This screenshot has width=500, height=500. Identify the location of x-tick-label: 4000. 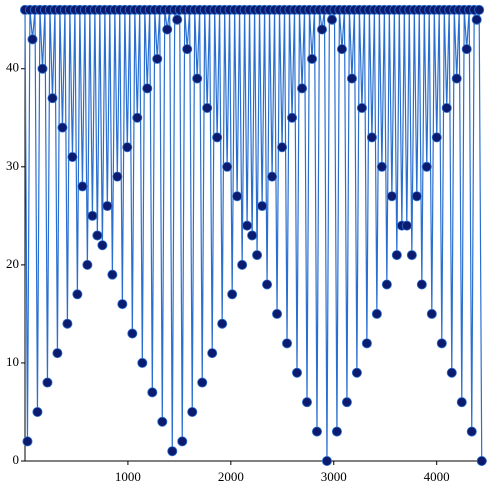
(437, 476).